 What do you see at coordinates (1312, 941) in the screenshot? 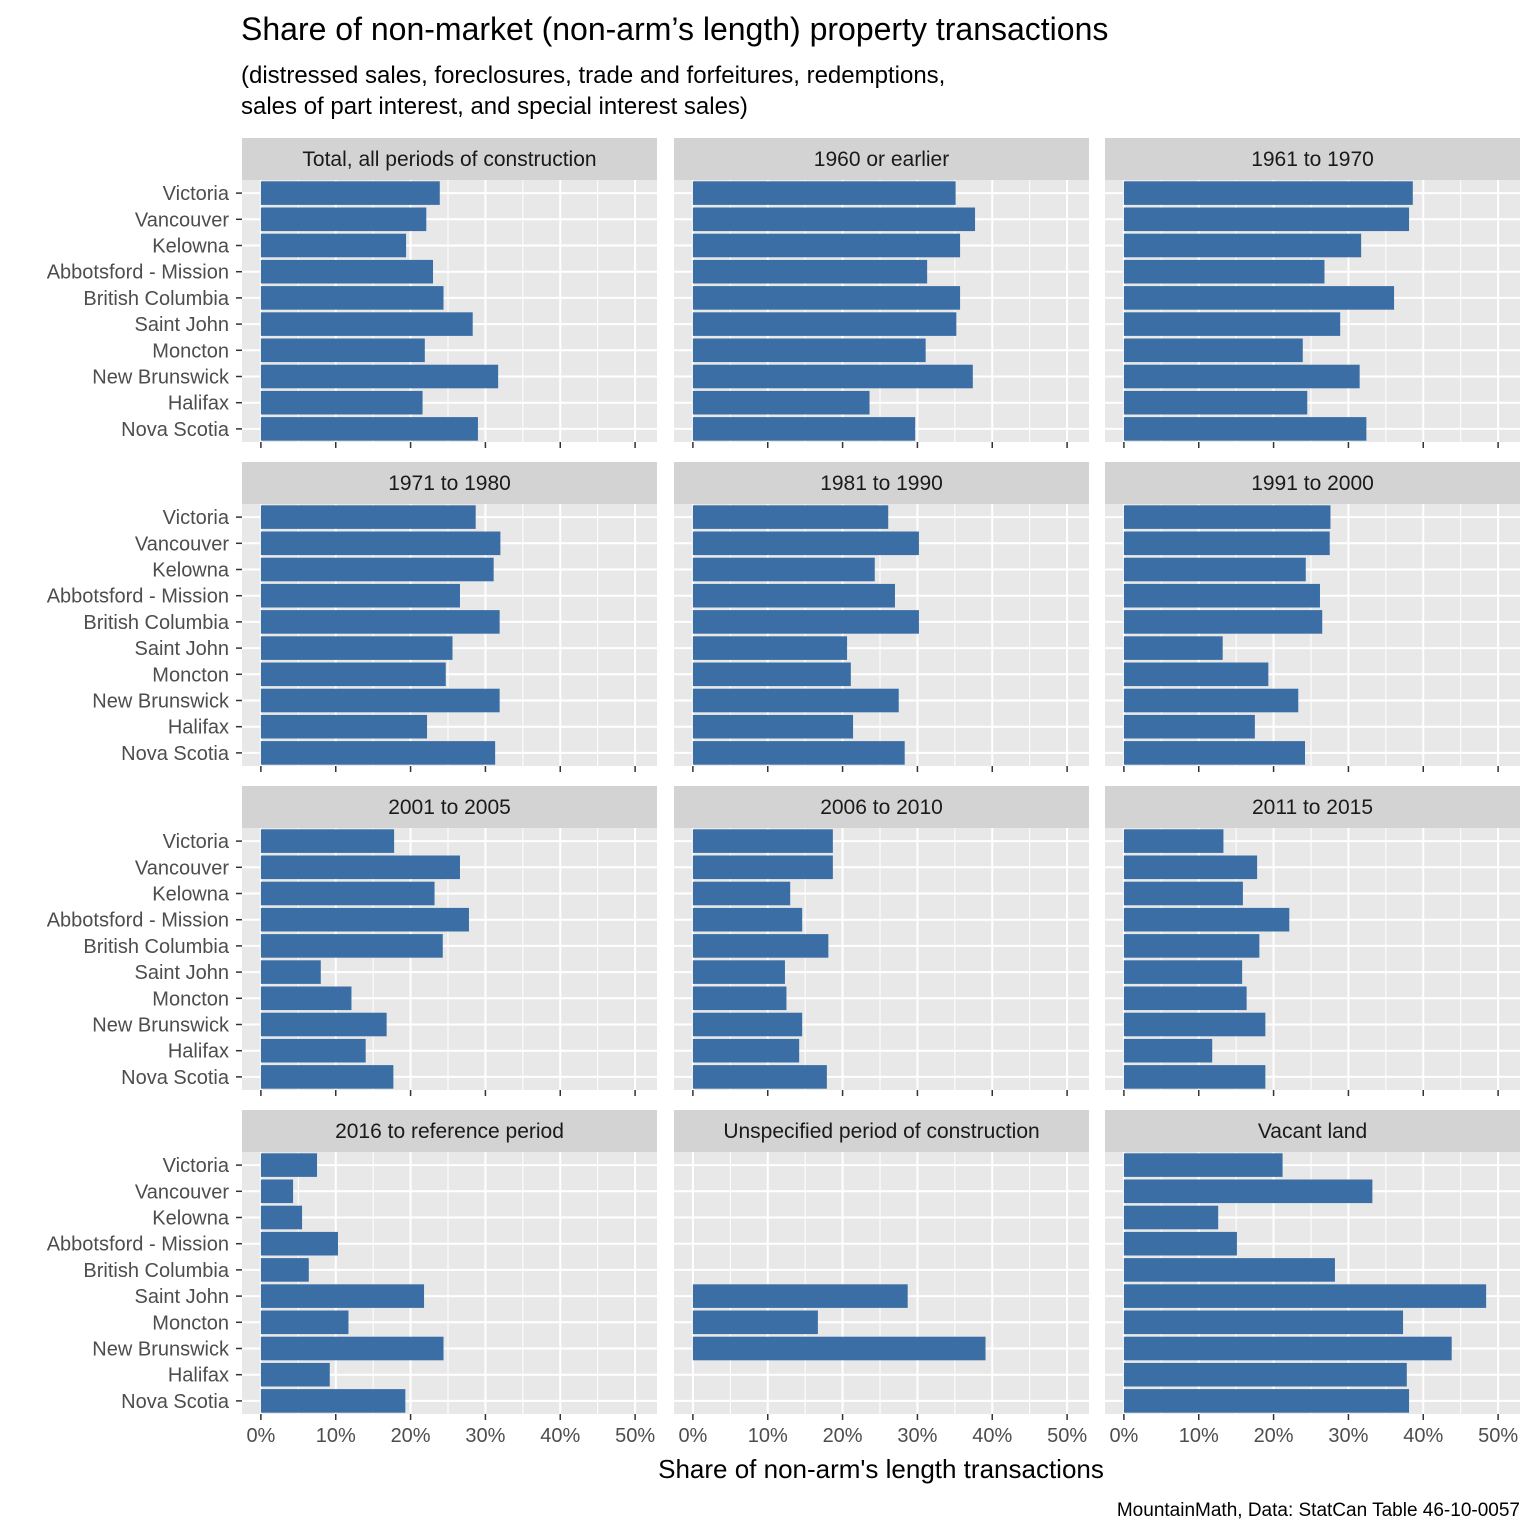
I see `facet-panel: 2011 to 2015` at bounding box center [1312, 941].